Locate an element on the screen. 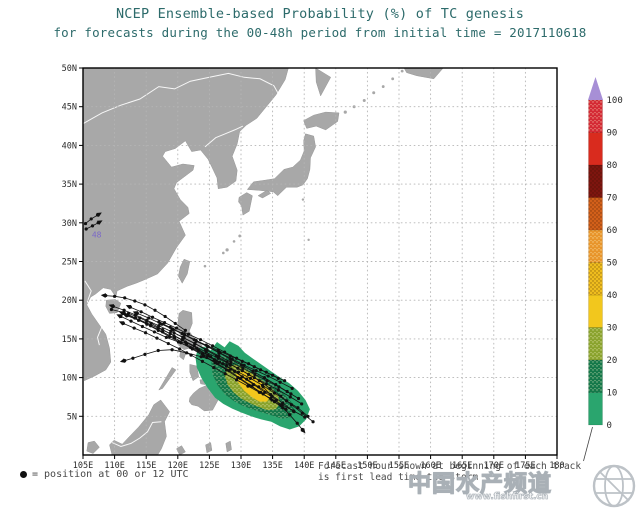  x-tick-label: 130E is located at coordinates (241, 466).